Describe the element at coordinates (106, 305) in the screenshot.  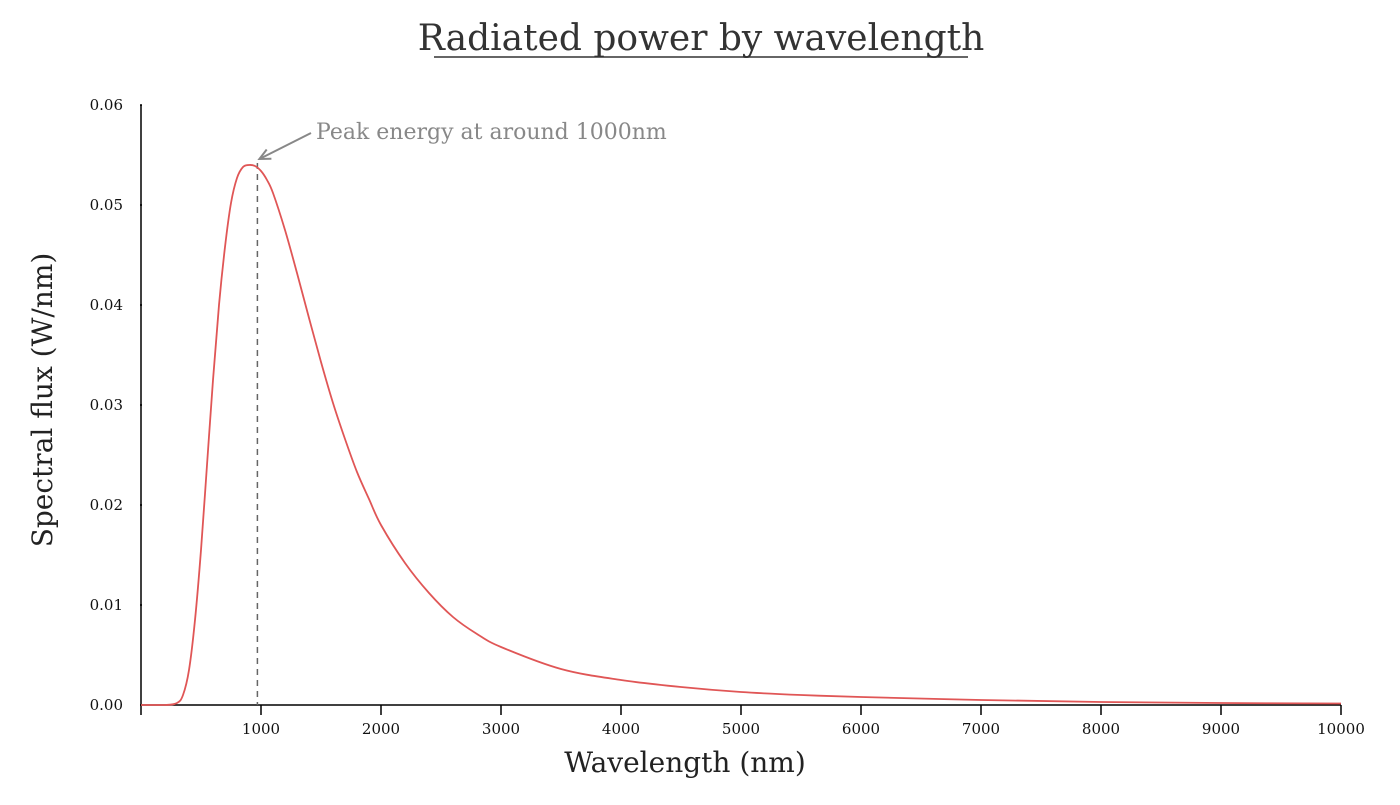
I see `y-tick-label: 0.04` at that location.